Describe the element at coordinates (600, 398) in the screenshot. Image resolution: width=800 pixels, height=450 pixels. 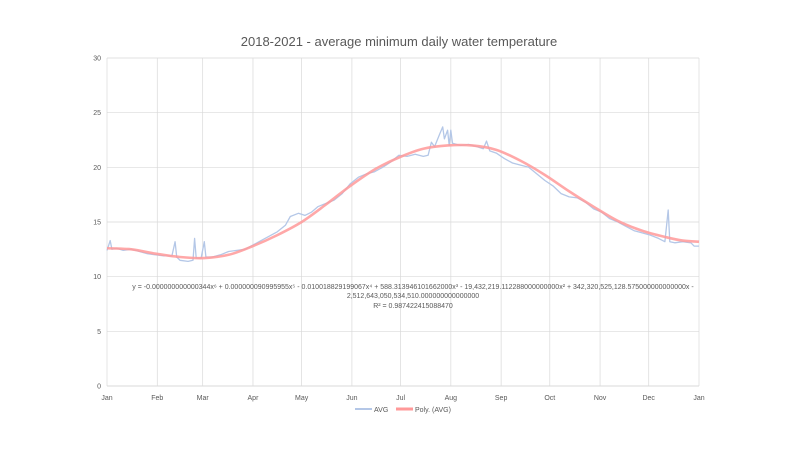
I see `x-tick-label: Nov` at that location.